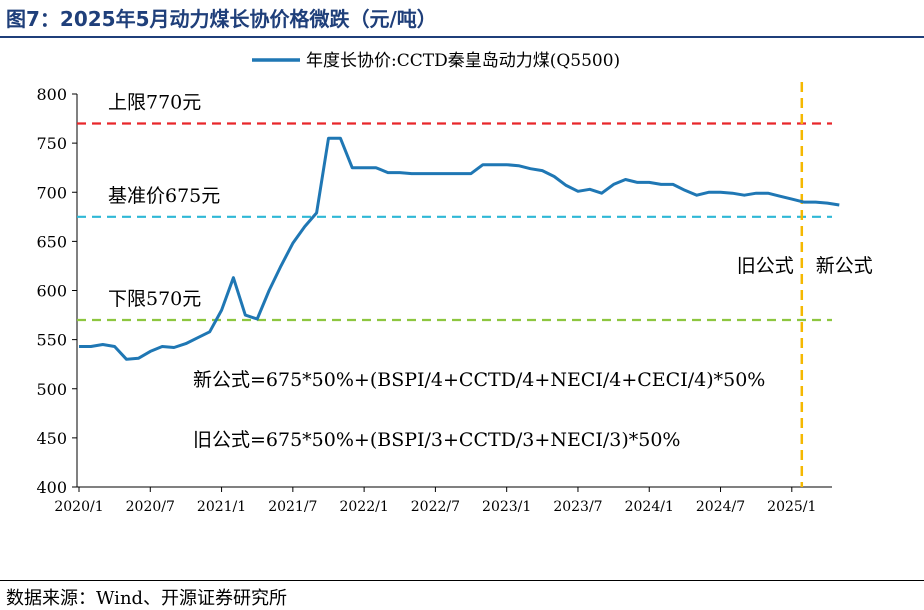 This screenshot has width=924, height=610. I want to click on formula-annotation: 旧公式=675*50%+(BSPI/3+CCTD/3+NECI/3)*50%, so click(437, 440).